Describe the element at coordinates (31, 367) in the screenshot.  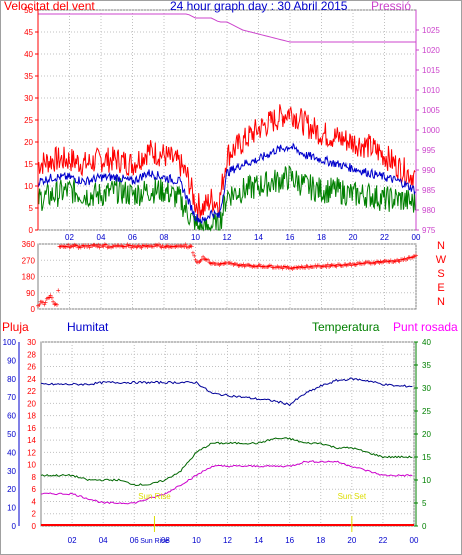
I see `rain-axis-label: 26` at that location.